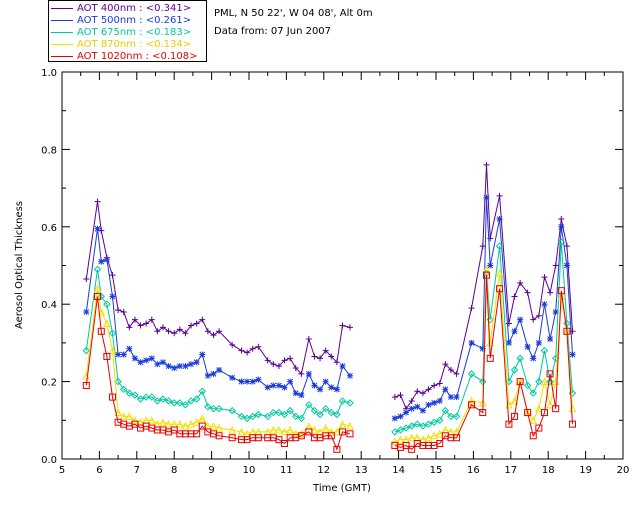 This screenshot has height=512, width=640. What do you see at coordinates (341, 488) in the screenshot?
I see `x-axis-label: Time (GMT)` at bounding box center [341, 488].